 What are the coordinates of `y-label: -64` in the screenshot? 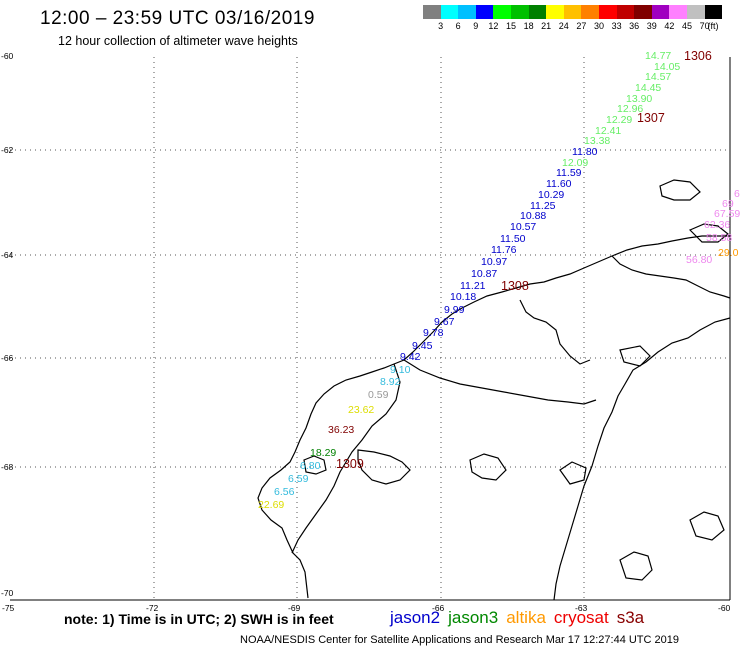 It's located at (7, 255).